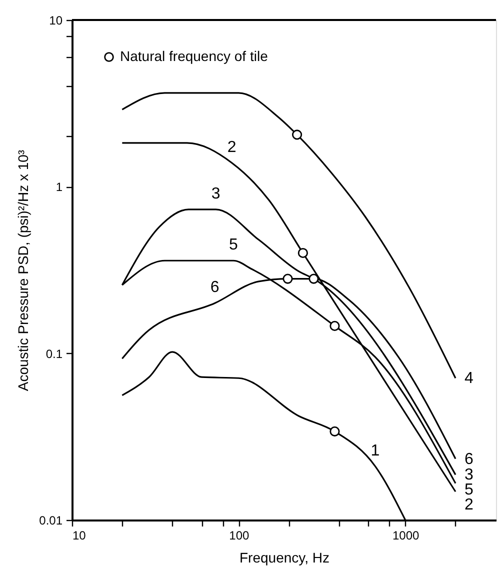 This screenshot has height=579, width=499. What do you see at coordinates (406, 535) in the screenshot?
I see `x-tick-label: 1000` at bounding box center [406, 535].